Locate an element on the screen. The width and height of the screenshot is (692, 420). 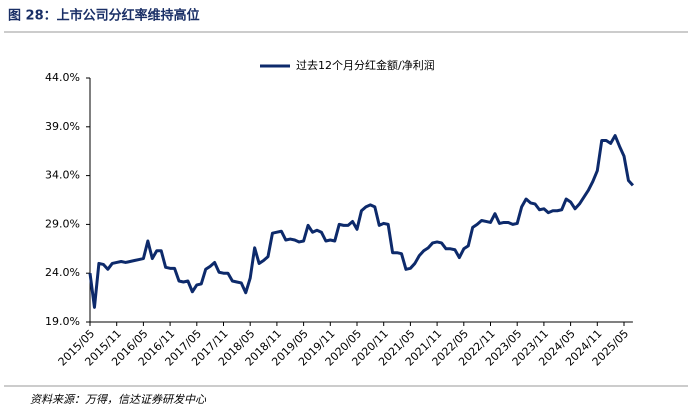
y-tick-label: 24.0% is located at coordinates (62, 272).